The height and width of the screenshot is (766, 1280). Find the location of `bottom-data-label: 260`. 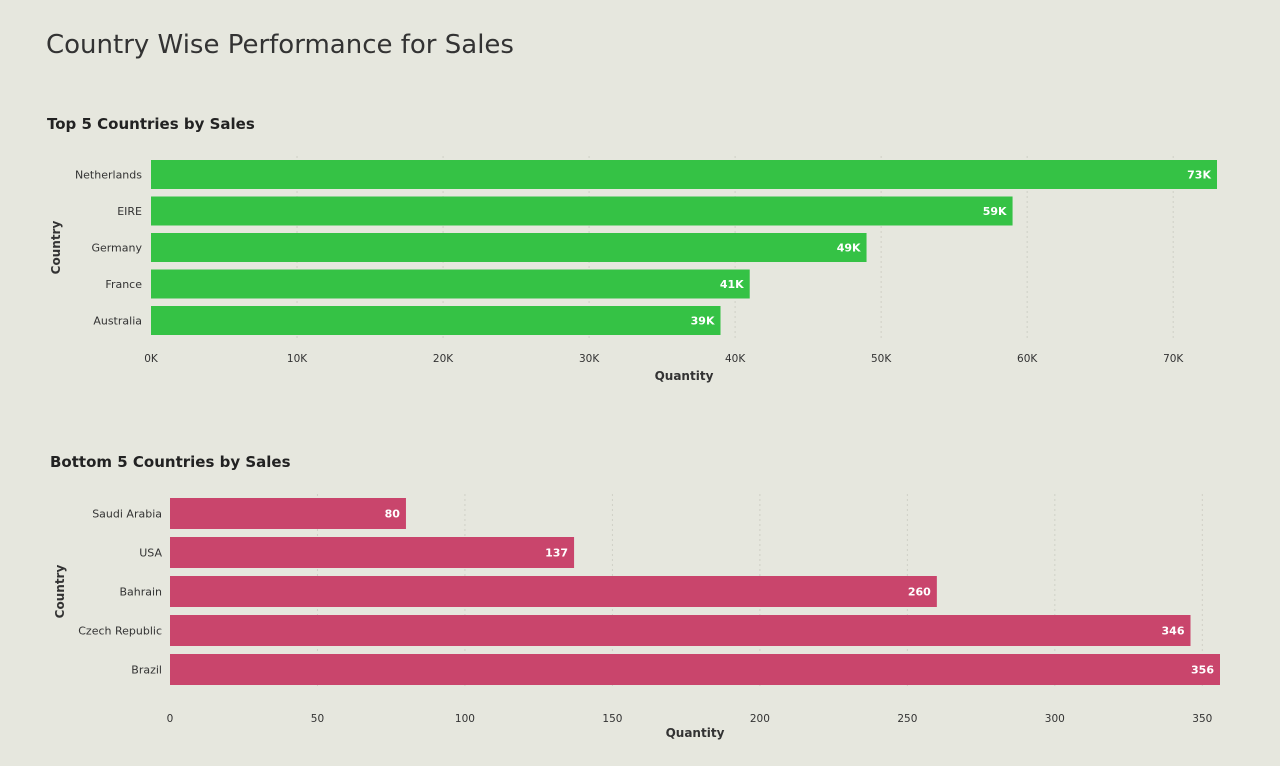

bottom-data-label: 260 is located at coordinates (919, 592).